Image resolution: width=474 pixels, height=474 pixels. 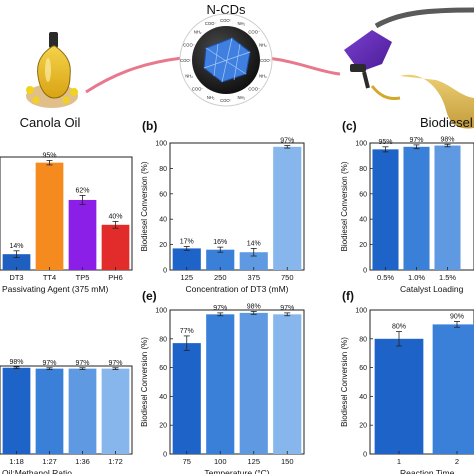 I want to click on x-tick-label: 150, so click(x=287, y=461).